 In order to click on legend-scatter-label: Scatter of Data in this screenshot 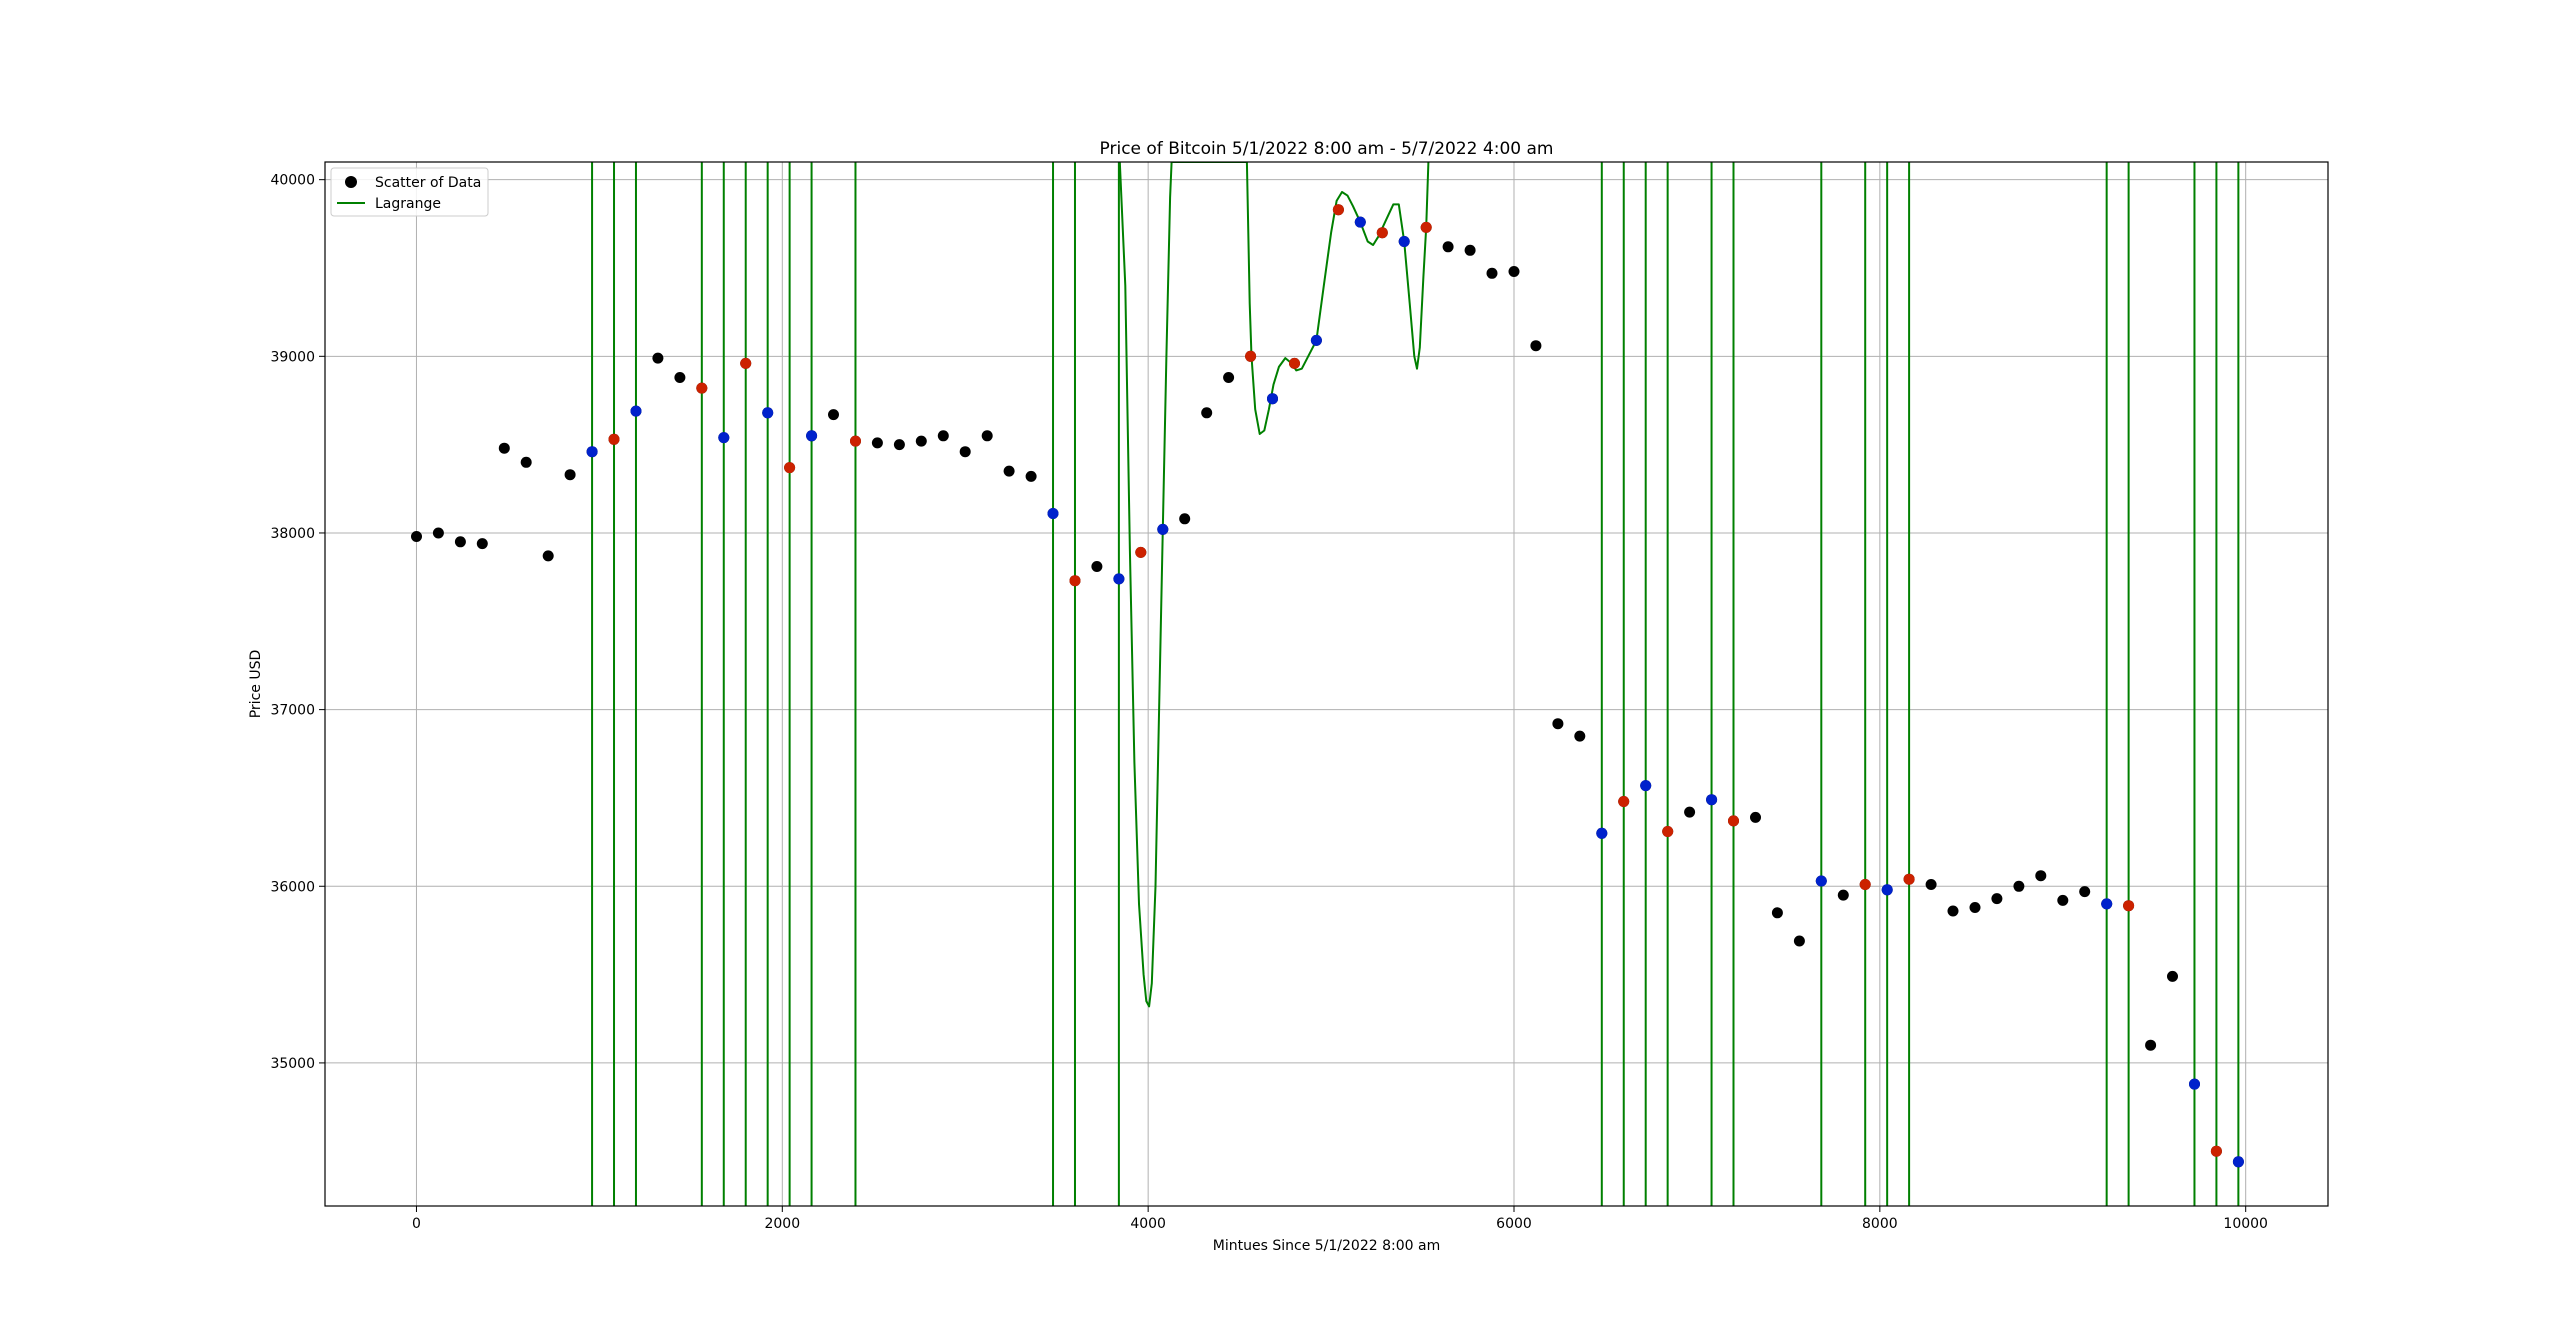, I will do `click(428, 183)`.